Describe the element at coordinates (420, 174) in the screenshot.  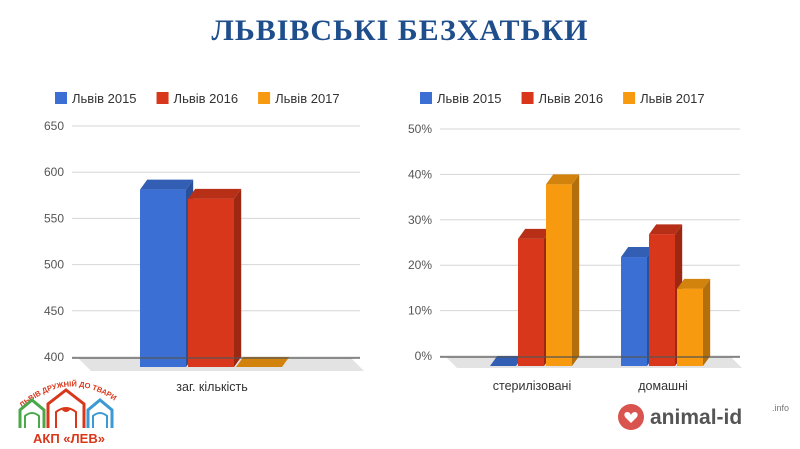
I see `y-tick-label: 40%` at that location.